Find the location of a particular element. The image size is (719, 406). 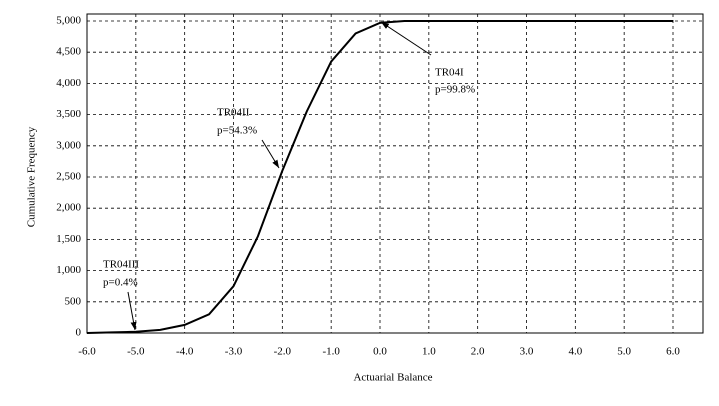

y-tick-label: 1,500 is located at coordinates (68, 239).